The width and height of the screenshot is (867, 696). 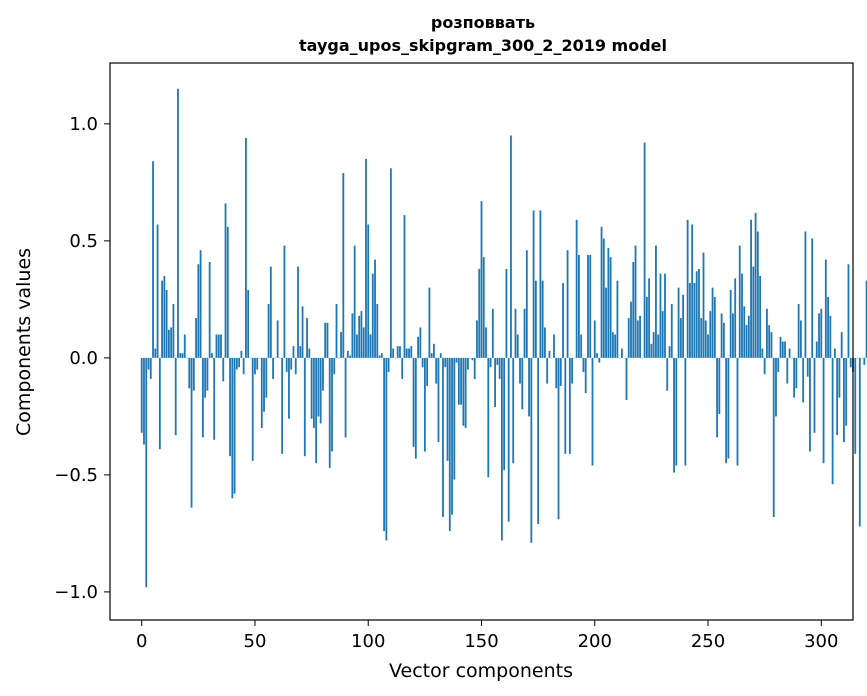 I want to click on y-tick-label: −0.5, so click(x=76, y=475).